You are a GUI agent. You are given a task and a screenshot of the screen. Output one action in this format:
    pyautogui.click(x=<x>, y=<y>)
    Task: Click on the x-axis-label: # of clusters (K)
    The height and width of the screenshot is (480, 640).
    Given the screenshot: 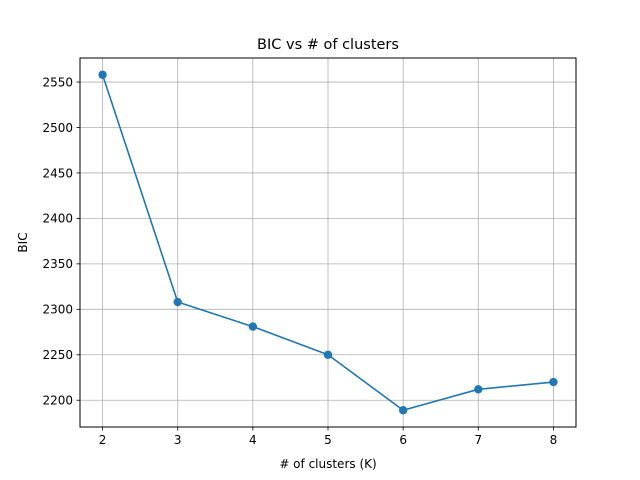 What is the action you would take?
    pyautogui.click(x=327, y=464)
    